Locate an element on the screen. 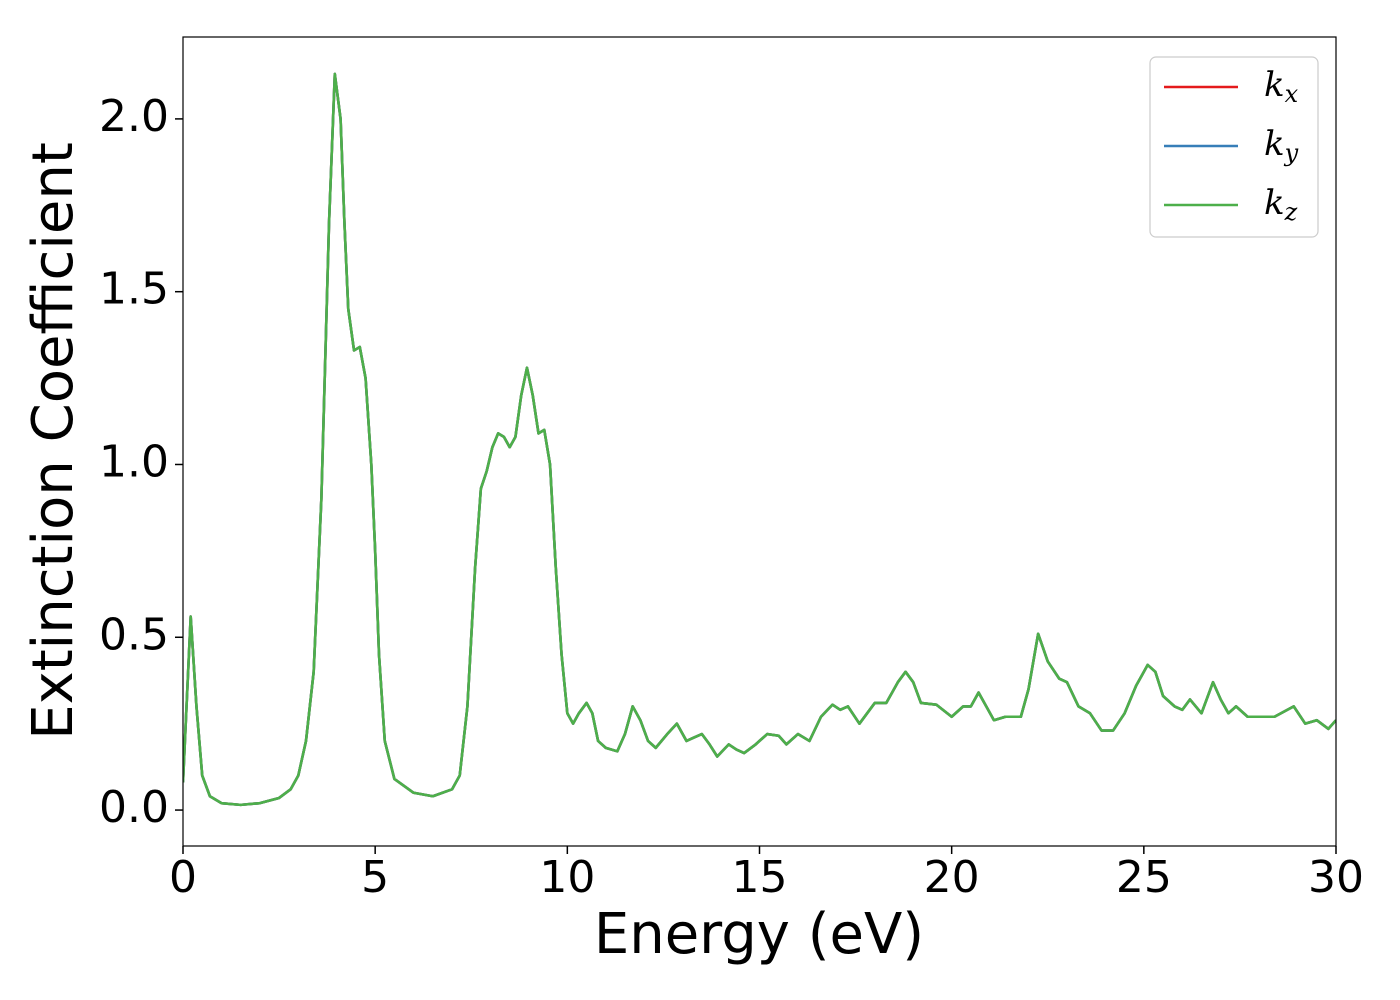 The height and width of the screenshot is (1000, 1400). x-tick-label: 10 is located at coordinates (567, 877).